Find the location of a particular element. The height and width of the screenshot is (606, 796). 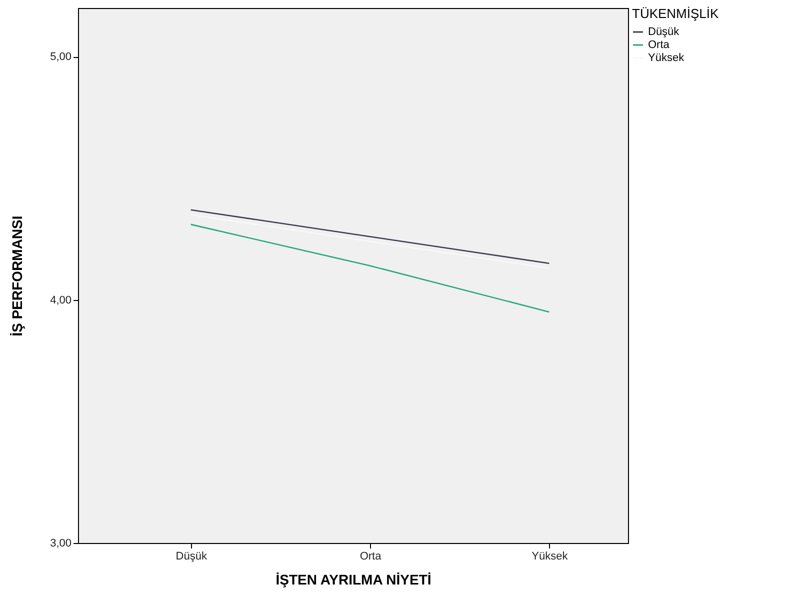

x-tick-label: Düşük is located at coordinates (192, 556).